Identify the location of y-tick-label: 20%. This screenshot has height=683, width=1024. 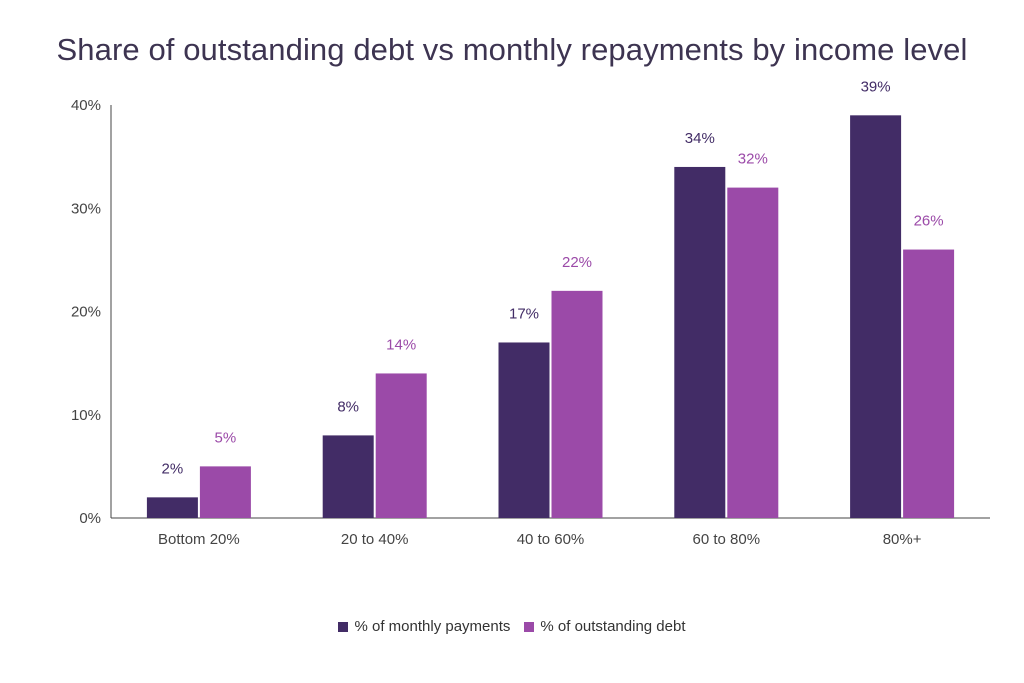
(86, 312).